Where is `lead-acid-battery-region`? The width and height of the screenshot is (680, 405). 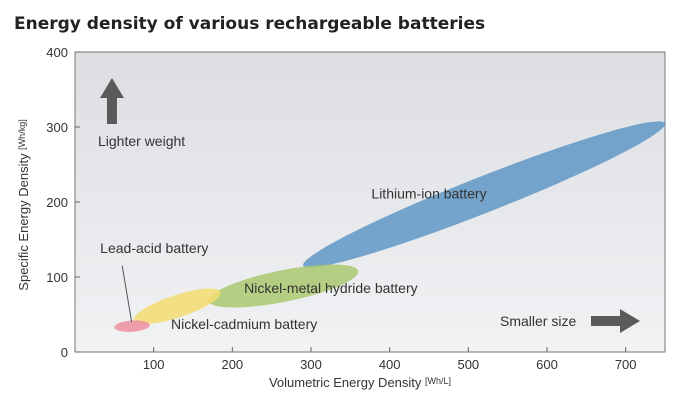
lead-acid-battery-region is located at coordinates (132, 326).